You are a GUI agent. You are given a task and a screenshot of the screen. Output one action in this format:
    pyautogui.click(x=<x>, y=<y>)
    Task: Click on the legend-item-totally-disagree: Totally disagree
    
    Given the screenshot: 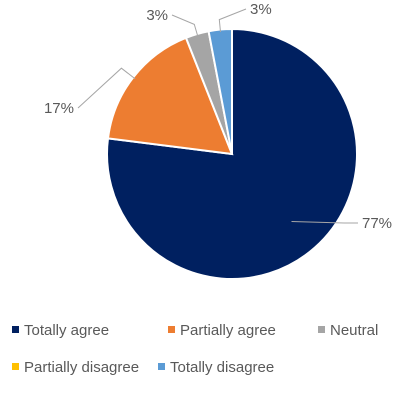 What is the action you would take?
    pyautogui.click(x=216, y=367)
    